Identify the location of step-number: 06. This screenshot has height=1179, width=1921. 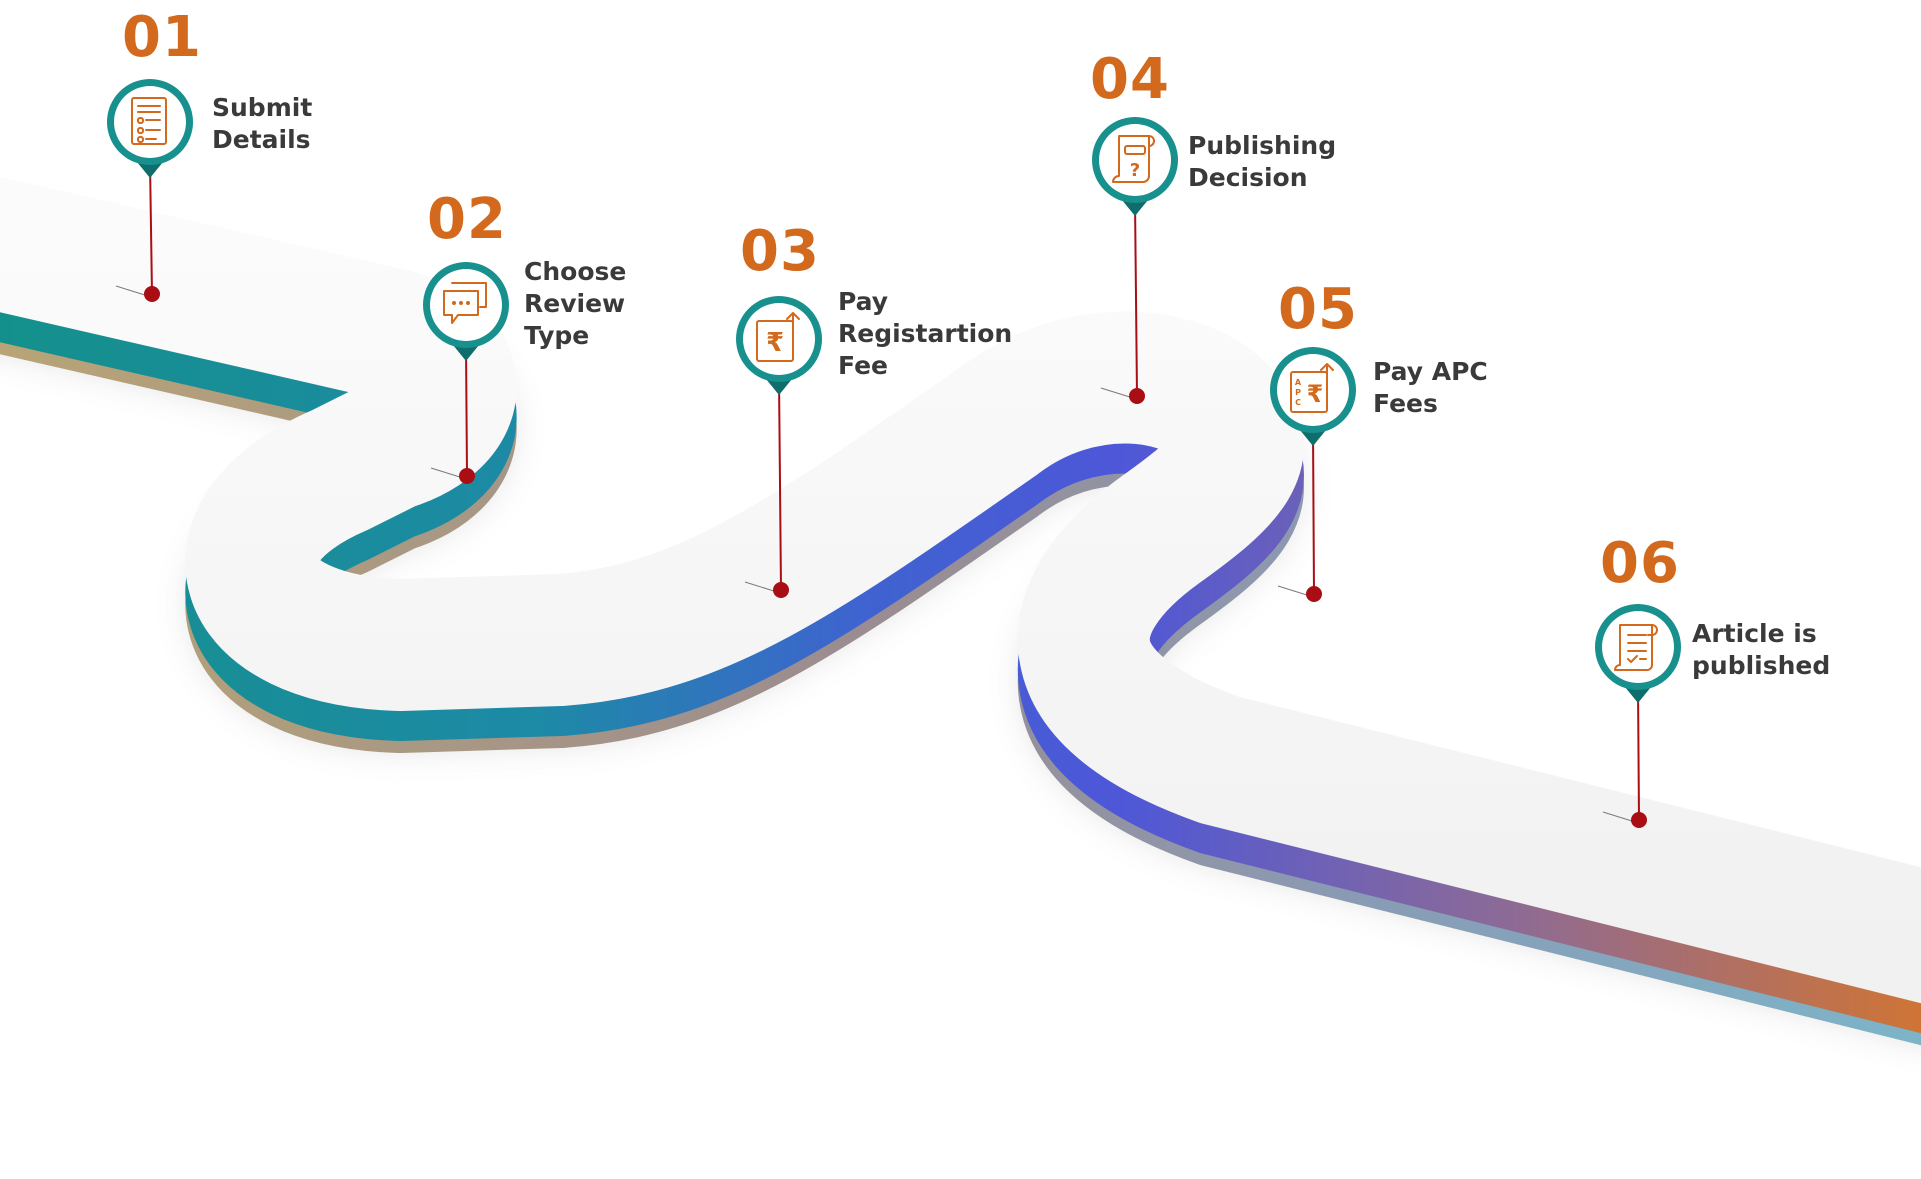
(1640, 563).